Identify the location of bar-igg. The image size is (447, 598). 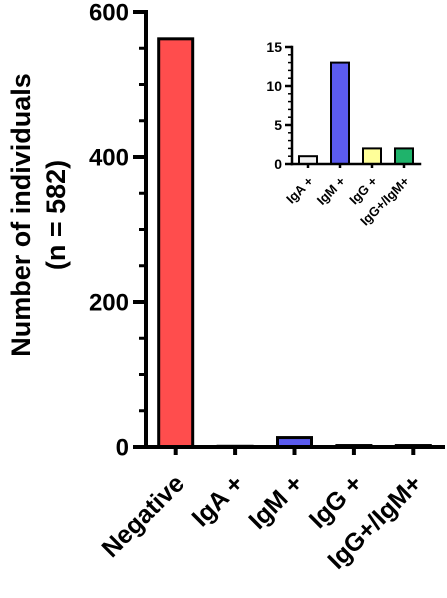
(372, 156).